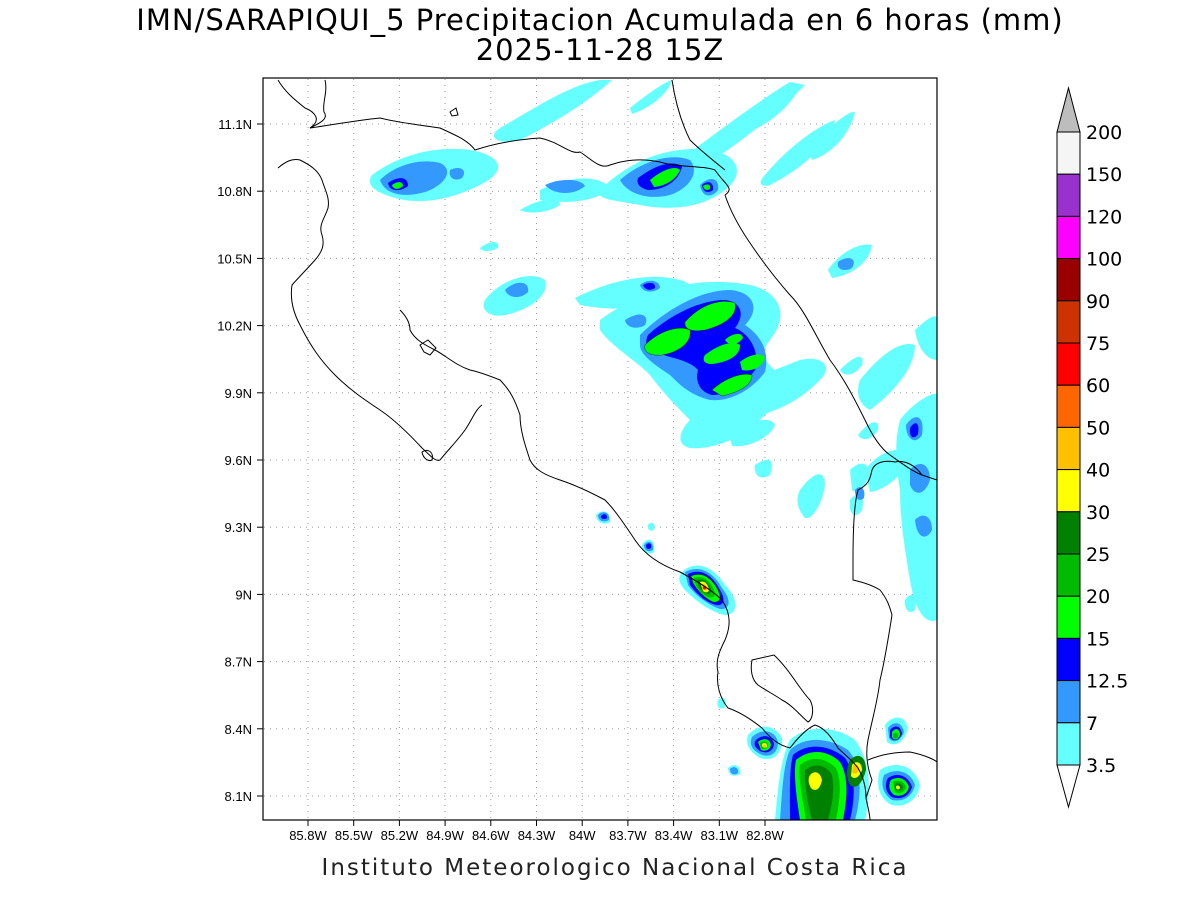 Image resolution: width=1200 pixels, height=900 pixels. I want to click on lat-tick-label: 8.7N, so click(238, 662).